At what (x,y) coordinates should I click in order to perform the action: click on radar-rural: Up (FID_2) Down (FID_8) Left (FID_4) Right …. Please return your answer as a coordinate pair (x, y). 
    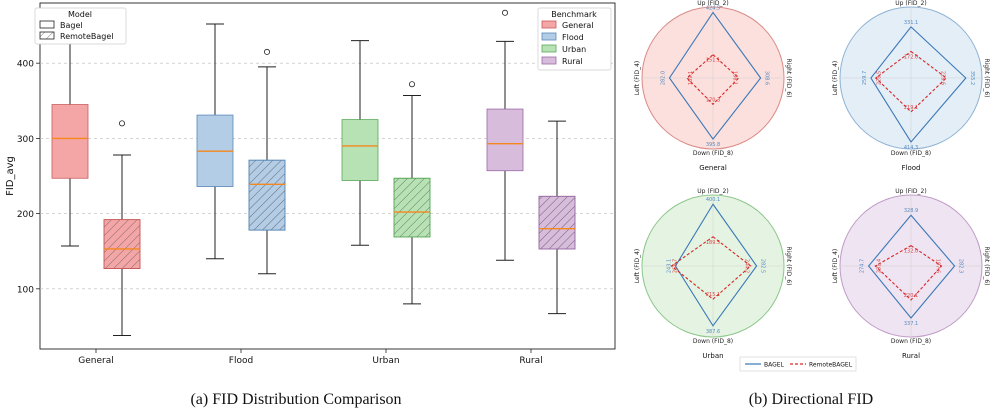
    Looking at the image, I should click on (911, 274).